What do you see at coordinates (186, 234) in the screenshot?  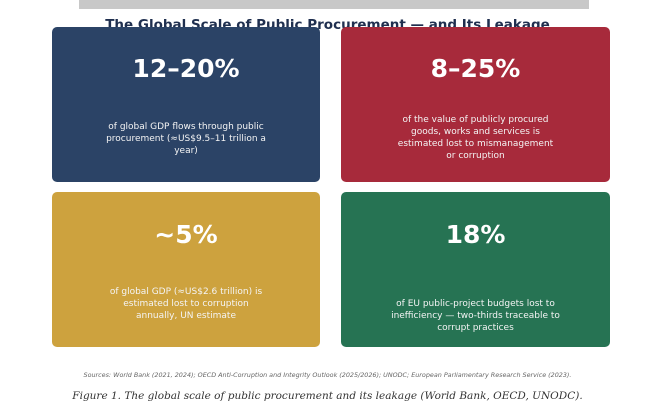 I see `stat-value: ~5%` at bounding box center [186, 234].